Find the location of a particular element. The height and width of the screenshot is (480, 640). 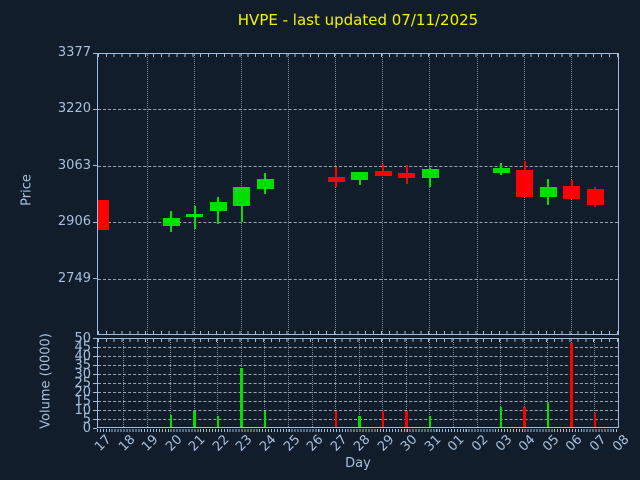

day-tick-label: 24 is located at coordinates (268, 443).